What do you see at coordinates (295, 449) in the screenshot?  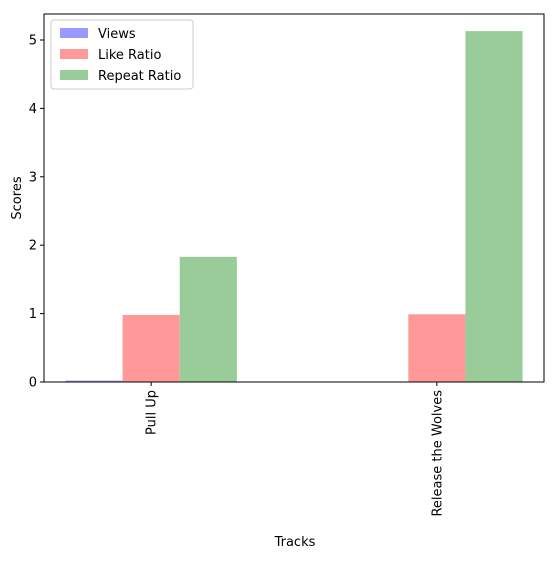 I see `x-axis: Pull Up Release the Wolves` at bounding box center [295, 449].